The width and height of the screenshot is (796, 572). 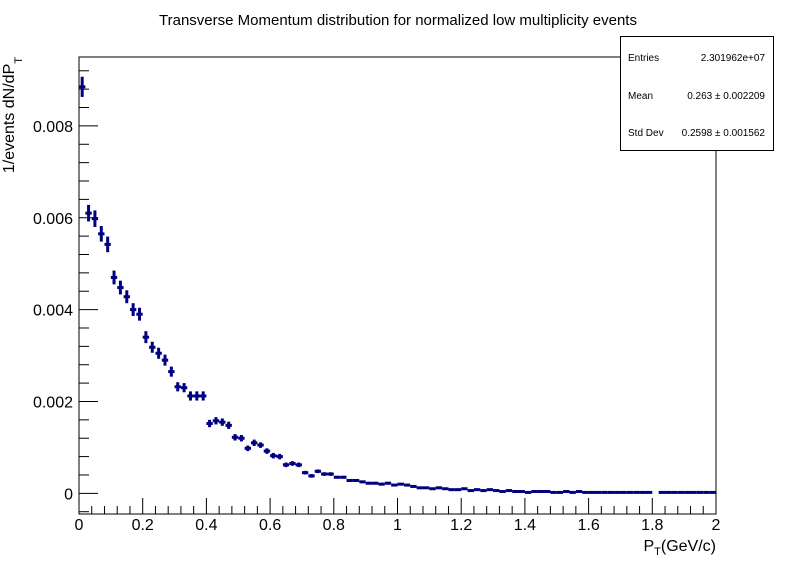 I want to click on y-tick-label: 0.004, so click(x=53, y=311).